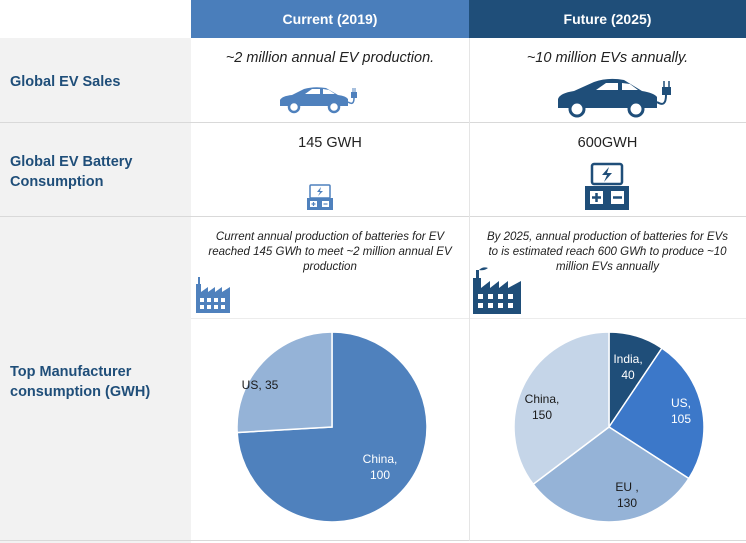 This screenshot has height=543, width=746. Describe the element at coordinates (627, 367) in the screenshot. I see `pie-data-label: India, 40` at that location.